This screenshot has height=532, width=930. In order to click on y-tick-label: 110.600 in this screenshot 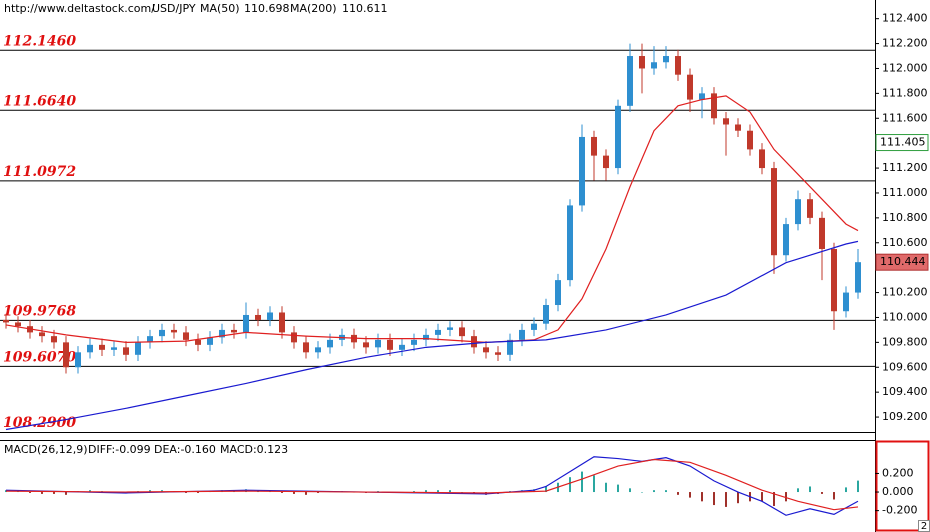, I will do `click(905, 242)`.